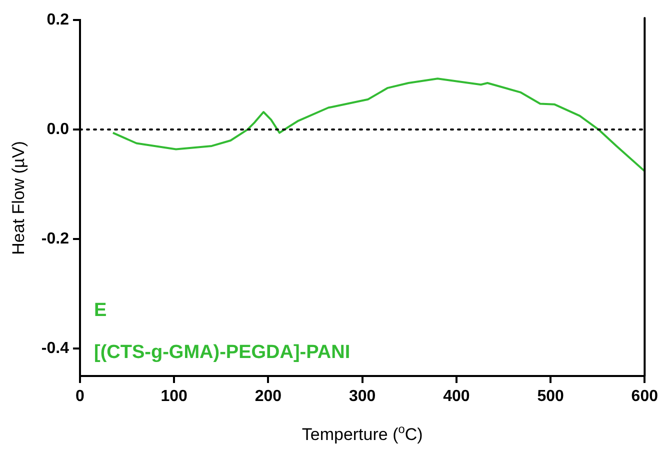 Image resolution: width=662 pixels, height=466 pixels. Describe the element at coordinates (222, 352) in the screenshot. I see `annotation: [(CTS-g-GMA)-PEGDA]-PANI` at that location.